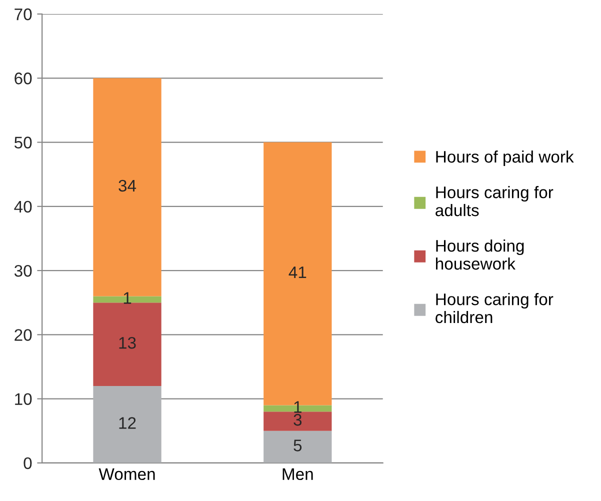 This screenshot has height=501, width=601. I want to click on data-label: 13, so click(127, 342).